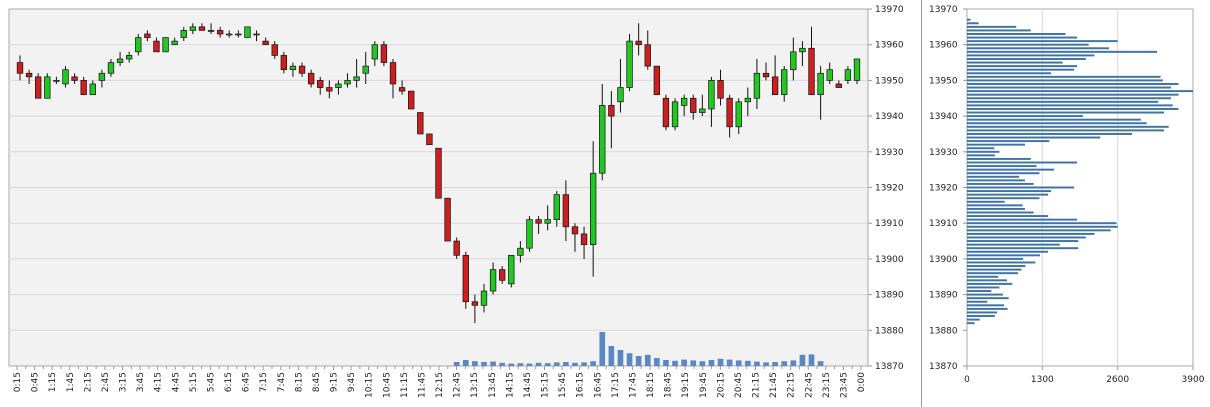  Describe the element at coordinates (889, 81) in the screenshot. I see `y-tick-label: 13950` at that location.